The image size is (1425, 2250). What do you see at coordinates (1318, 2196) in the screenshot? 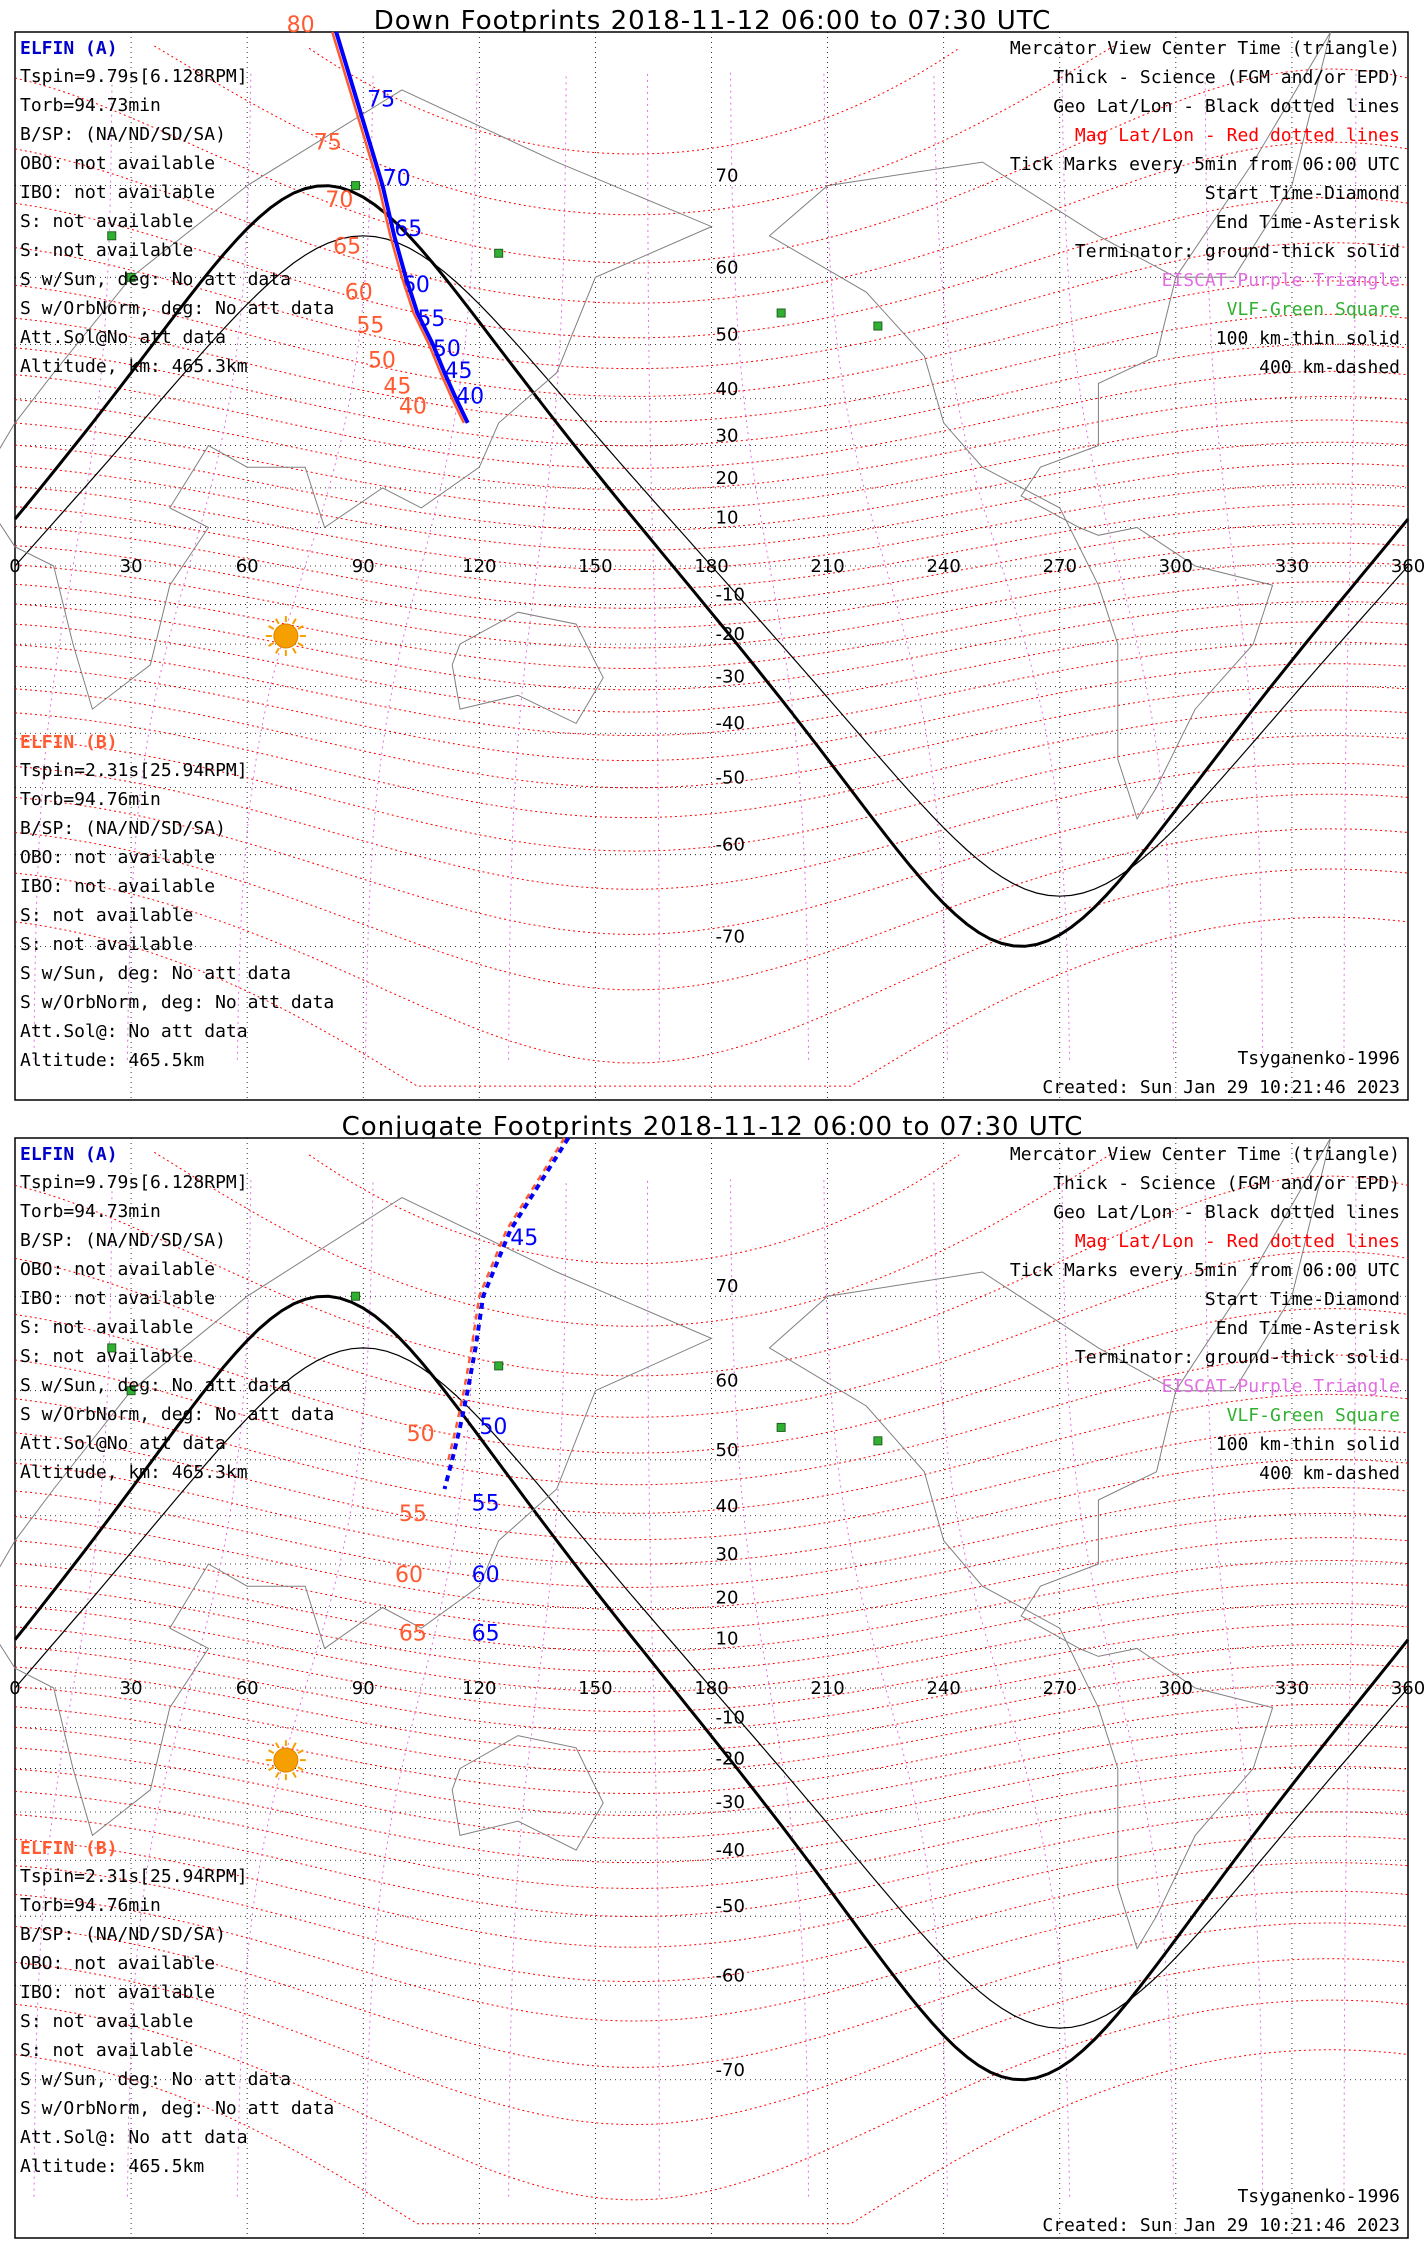
I see `model-label: Tsyganenko-1996` at bounding box center [1318, 2196].